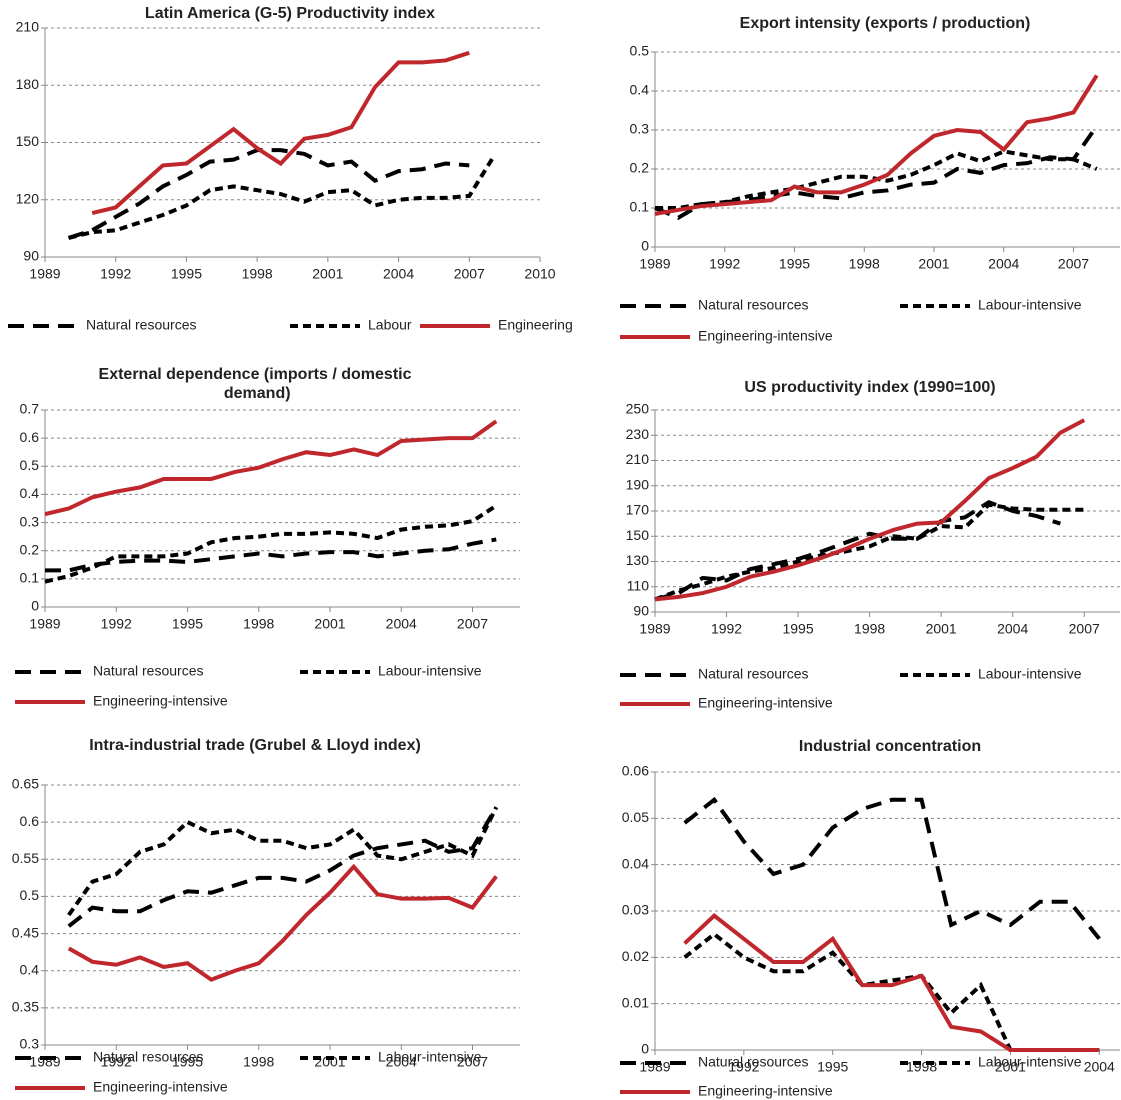 Image resolution: width=1121 pixels, height=1100 pixels. What do you see at coordinates (25, 932) in the screenshot?
I see `y-tick-label: 0.45` at bounding box center [25, 932].